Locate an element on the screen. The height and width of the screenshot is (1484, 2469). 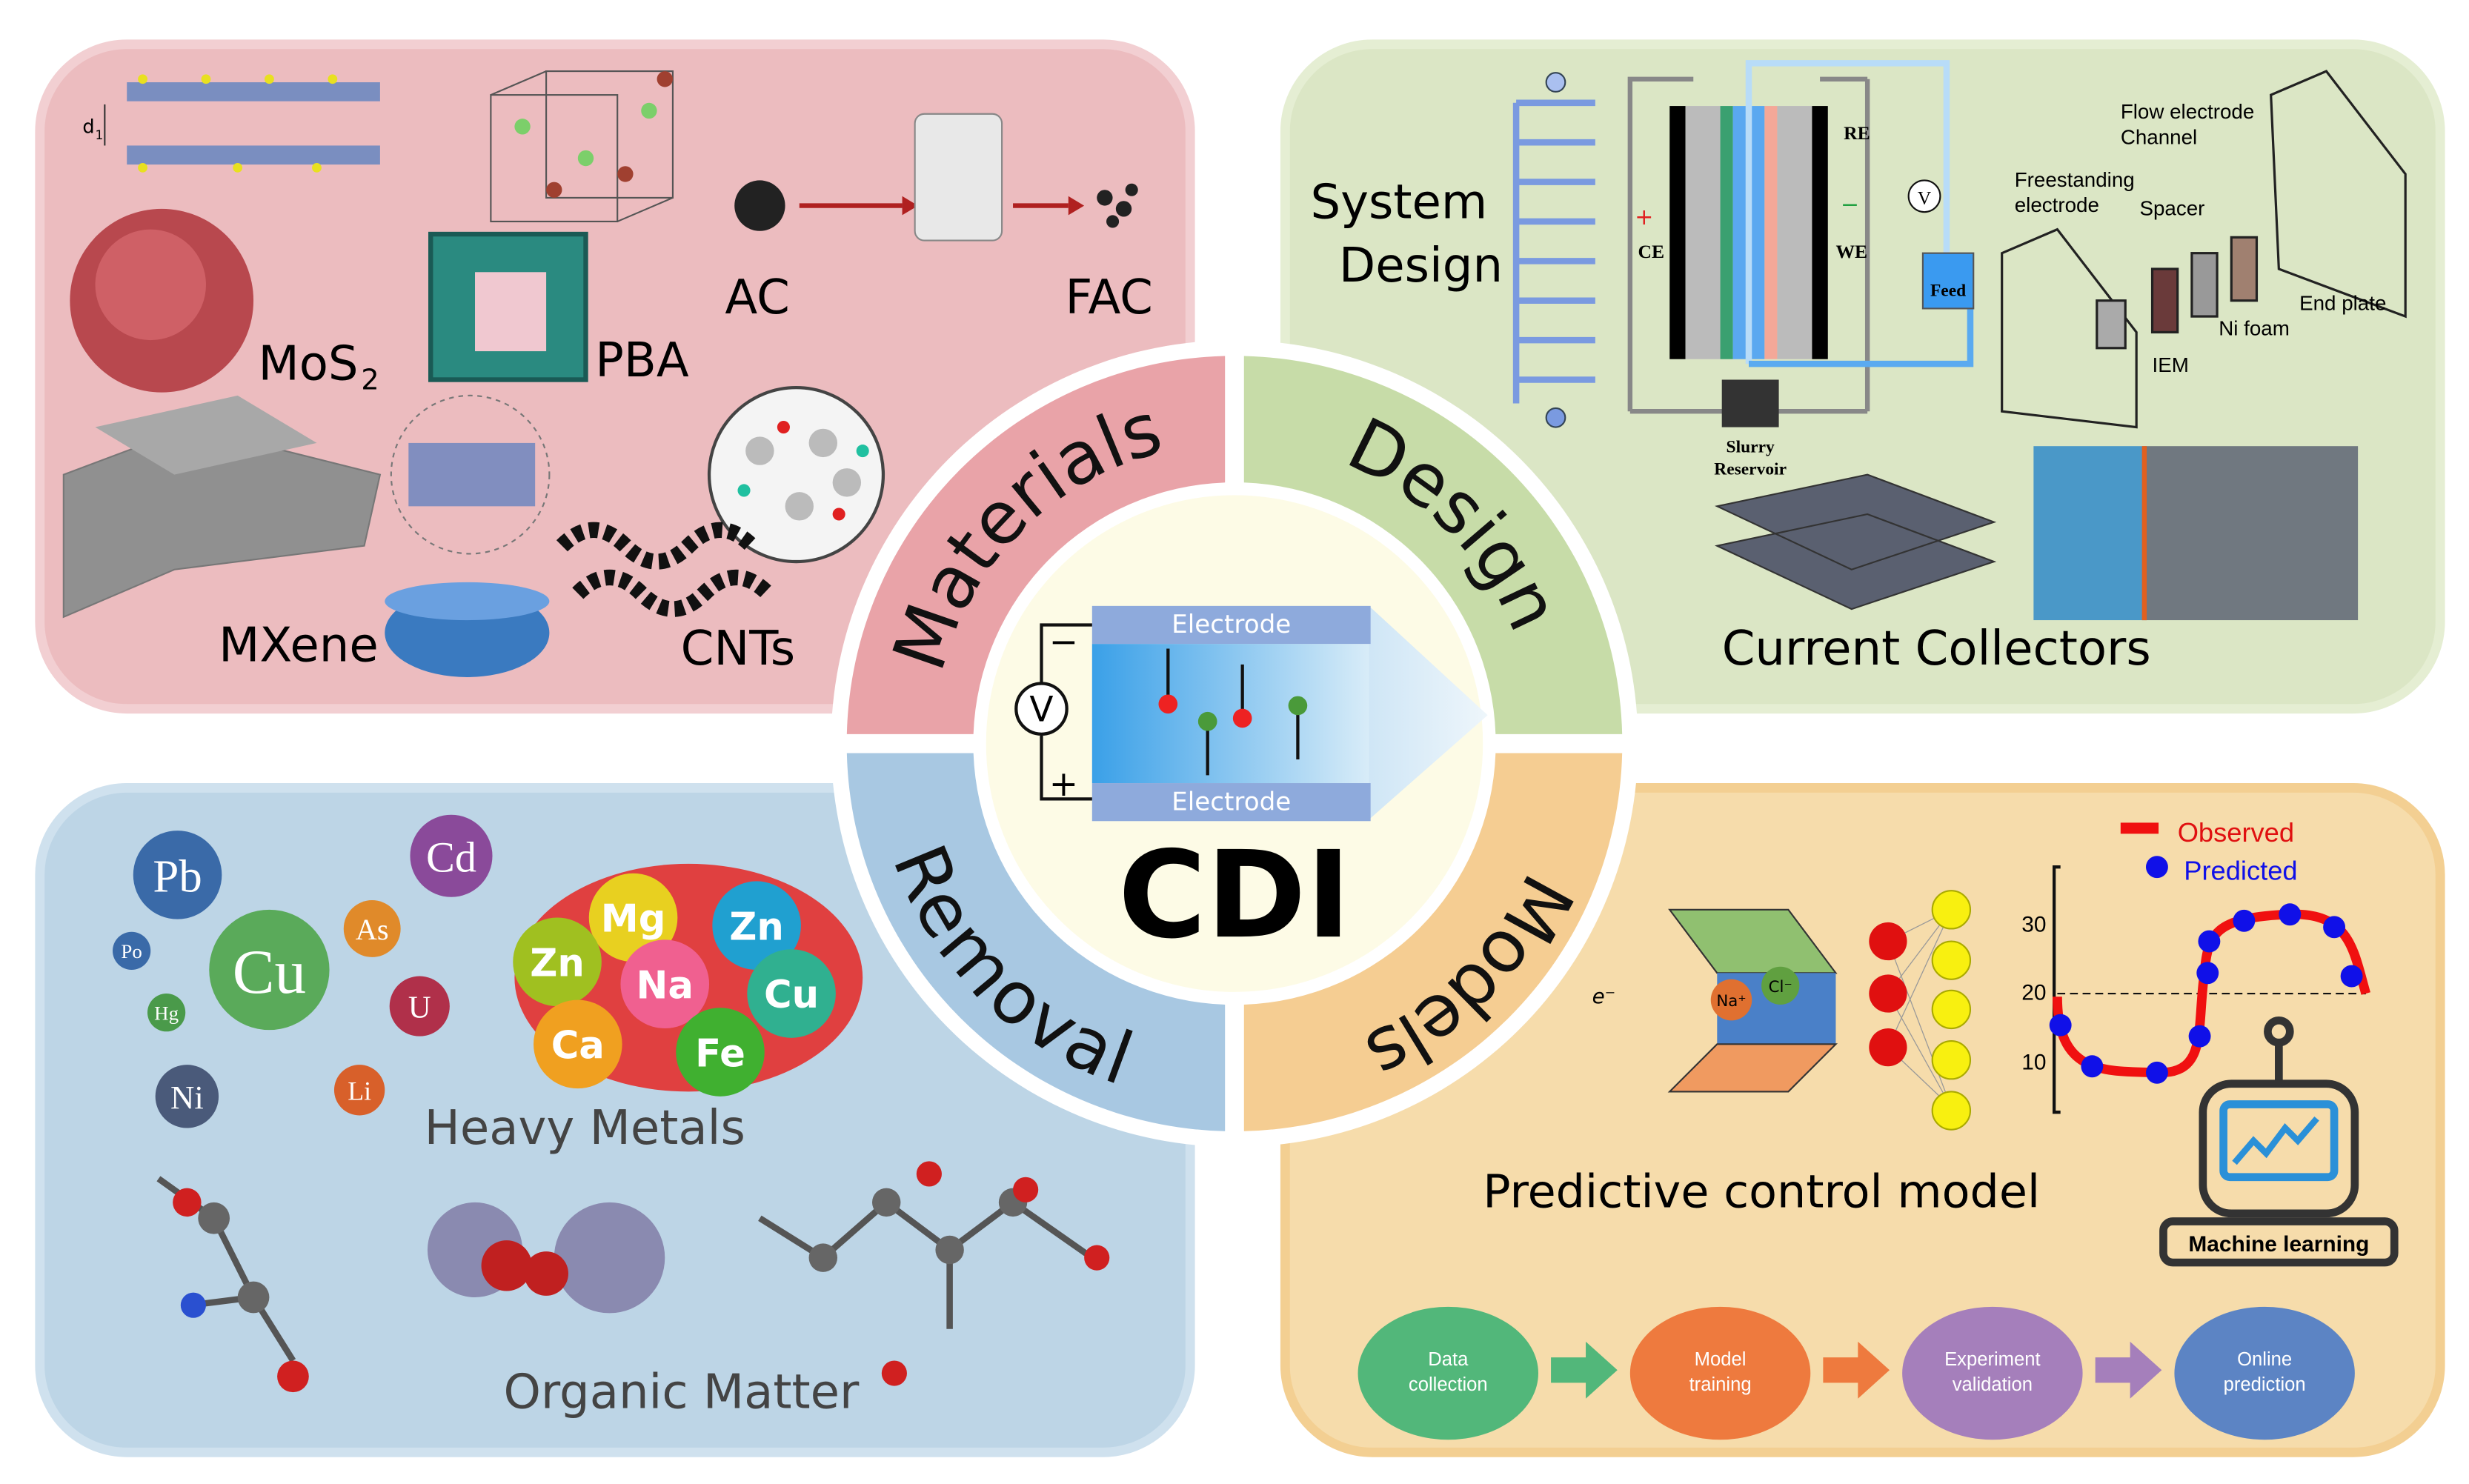
organic-matter-label: Organic Matter is located at coordinates (681, 1392).